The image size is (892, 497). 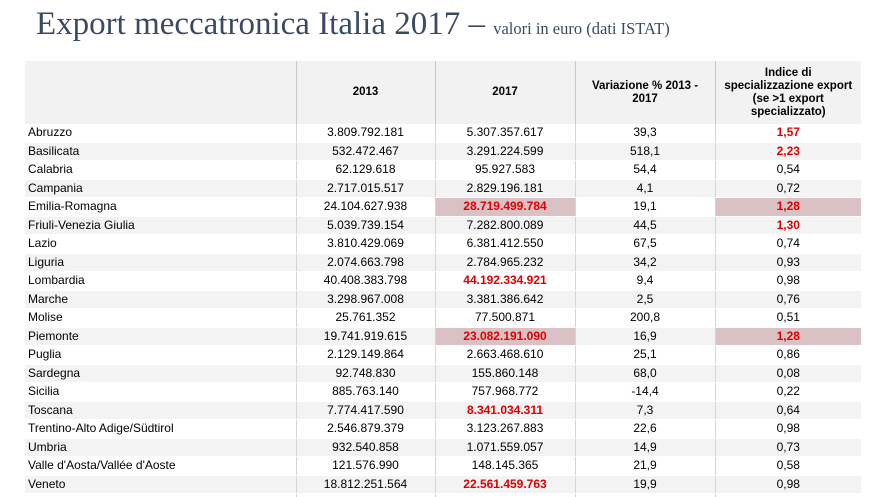 I want to click on cell-region: Basilicata, so click(x=161, y=151).